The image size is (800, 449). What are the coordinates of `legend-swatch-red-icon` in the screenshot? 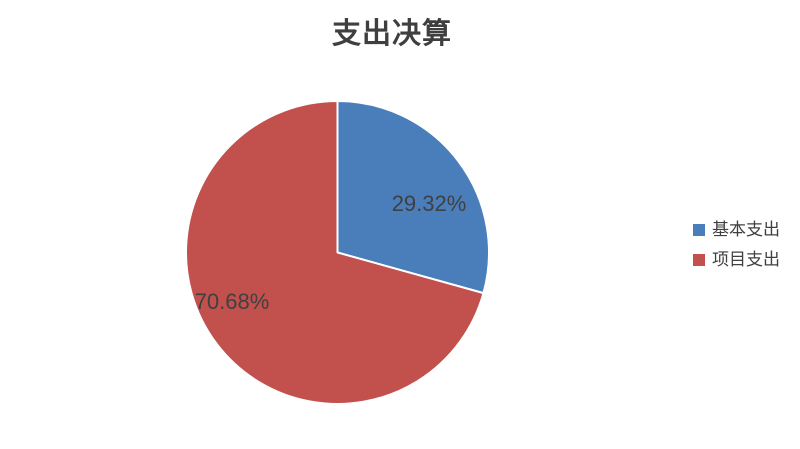 It's located at (699, 260).